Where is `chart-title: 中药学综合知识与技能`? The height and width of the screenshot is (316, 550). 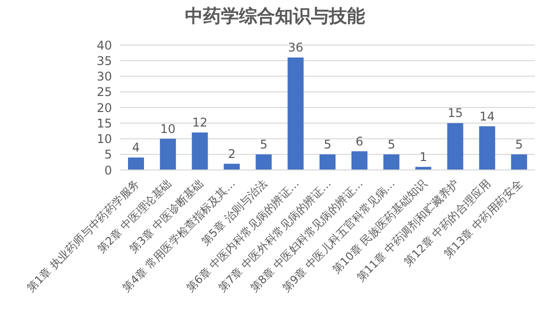 chart-title: 中药学综合知识与技能 is located at coordinates (275, 16).